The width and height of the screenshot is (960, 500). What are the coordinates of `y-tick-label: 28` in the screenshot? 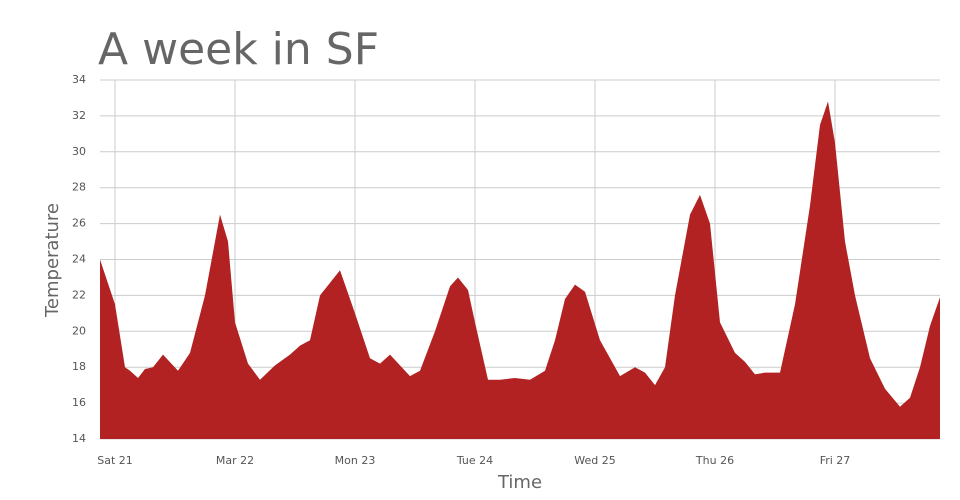 It's located at (79, 187).